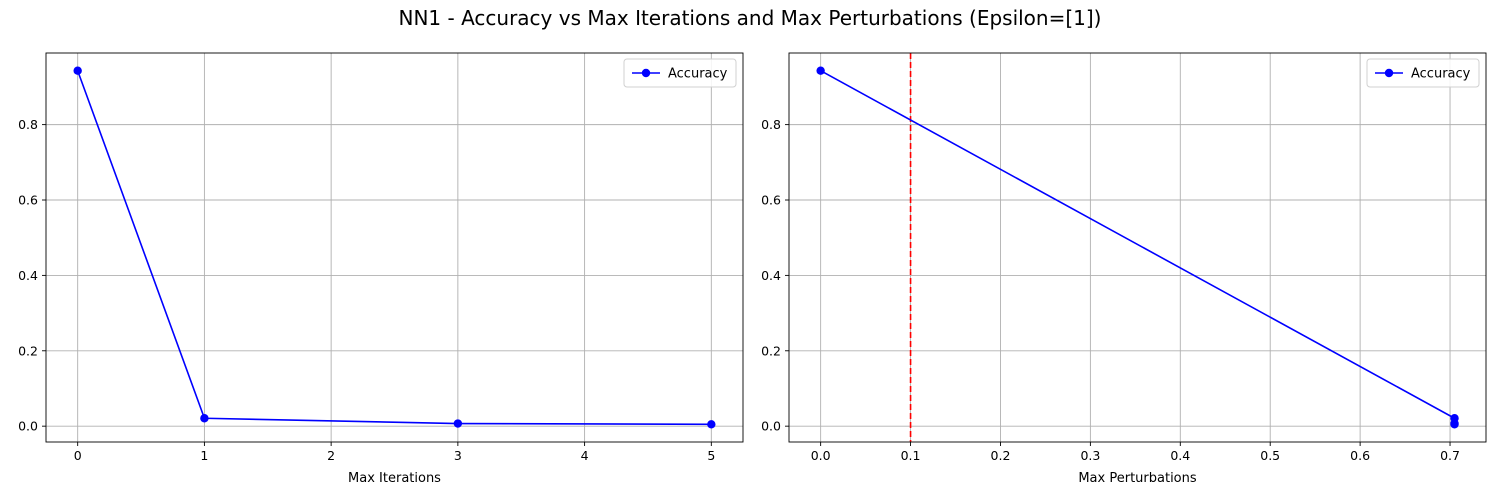  What do you see at coordinates (1450, 455) in the screenshot?
I see `x-tick-label: 0.7` at bounding box center [1450, 455].